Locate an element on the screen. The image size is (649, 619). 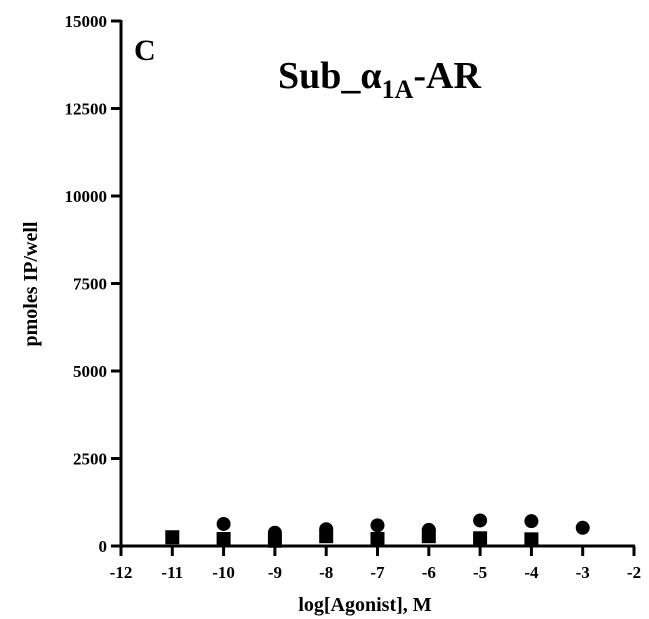
y-tick-label: 0 is located at coordinates (103, 546).